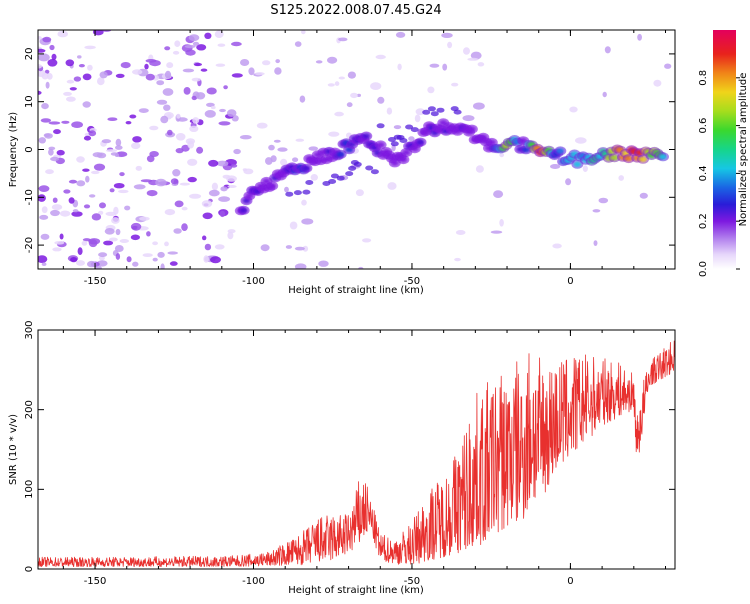 The height and width of the screenshot is (604, 750). Describe the element at coordinates (743, 150) in the screenshot. I see `colorbar-label: Normalized spectral amplitude` at that location.